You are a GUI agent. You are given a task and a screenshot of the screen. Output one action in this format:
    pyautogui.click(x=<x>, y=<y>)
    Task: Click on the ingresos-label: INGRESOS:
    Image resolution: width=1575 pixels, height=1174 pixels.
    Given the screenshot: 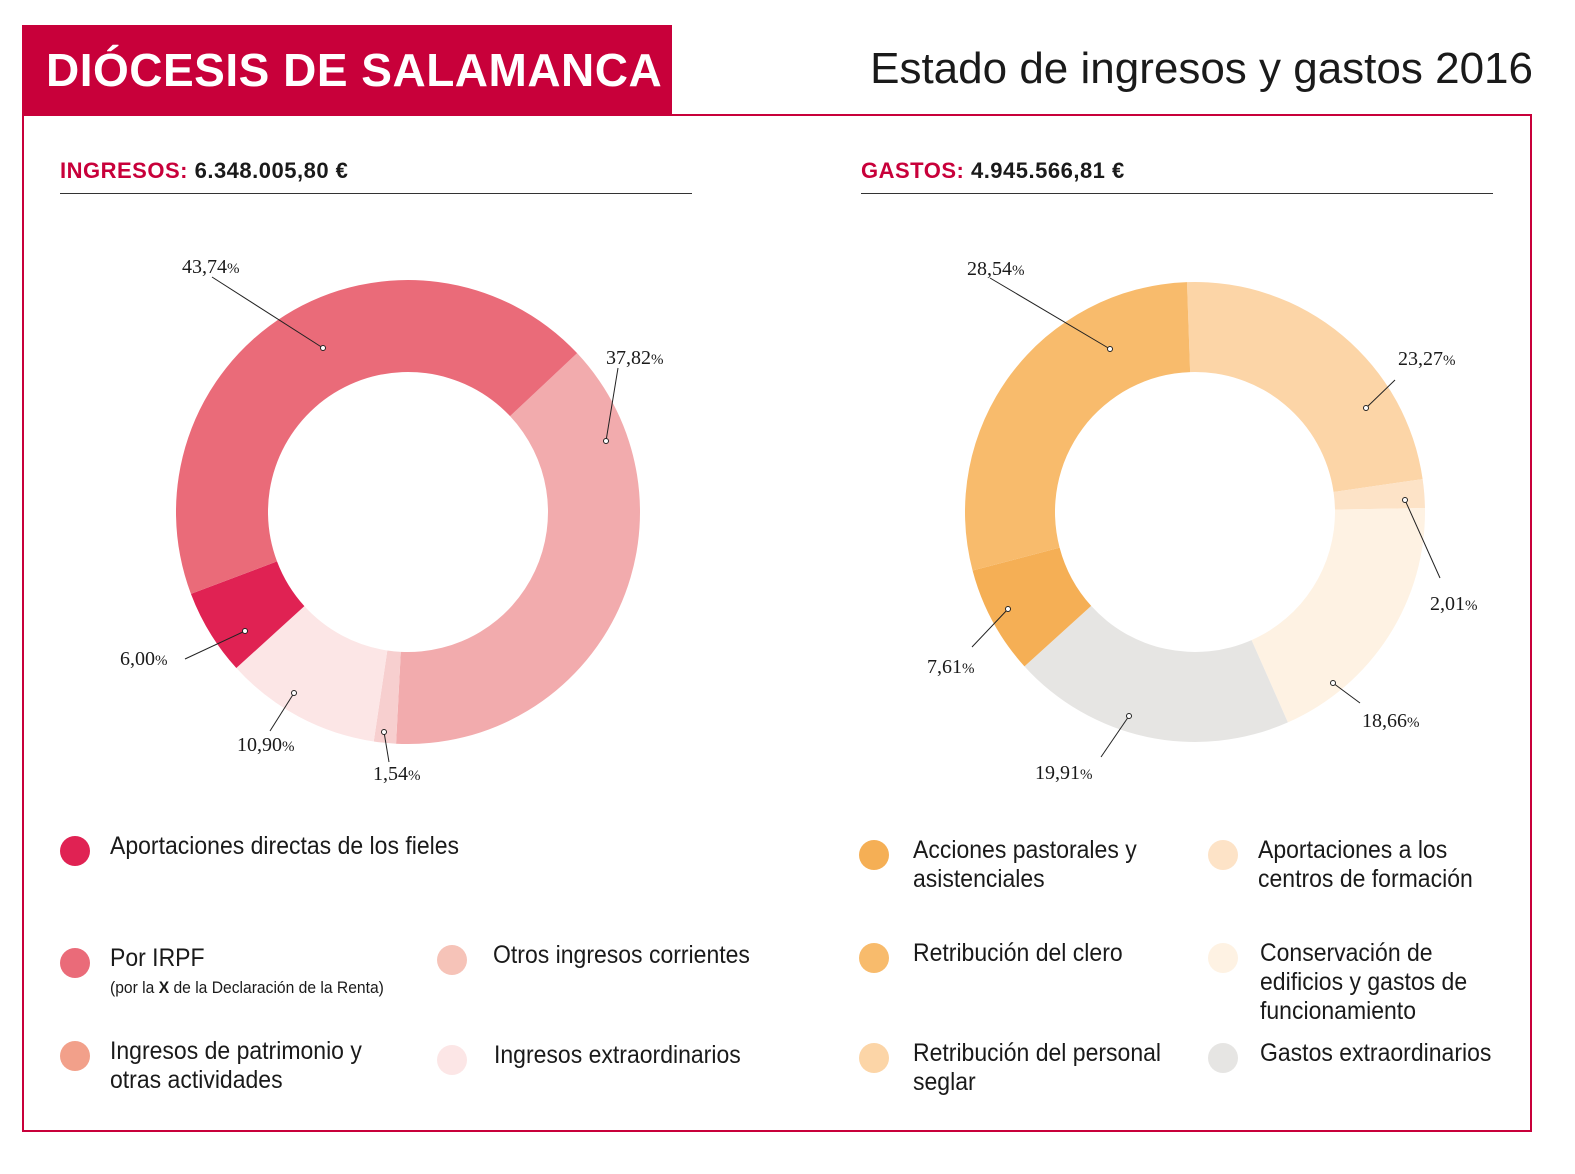 What is the action you would take?
    pyautogui.click(x=124, y=170)
    